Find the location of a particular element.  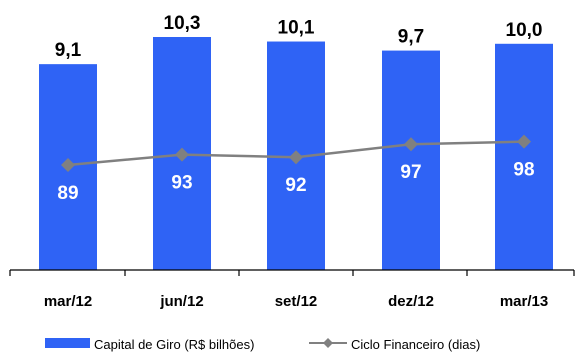

ciclo-value-label: 97 is located at coordinates (410, 172).